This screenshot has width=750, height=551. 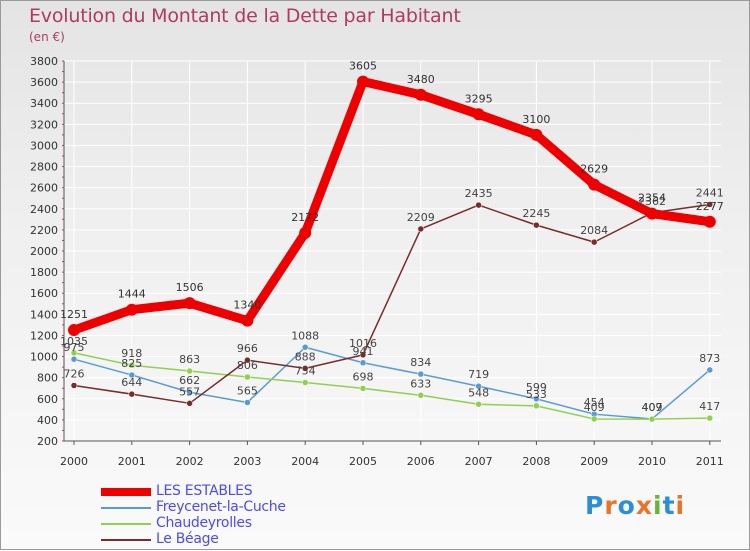 What do you see at coordinates (305, 356) in the screenshot?
I see `data-label-le-beage: 888` at bounding box center [305, 356].